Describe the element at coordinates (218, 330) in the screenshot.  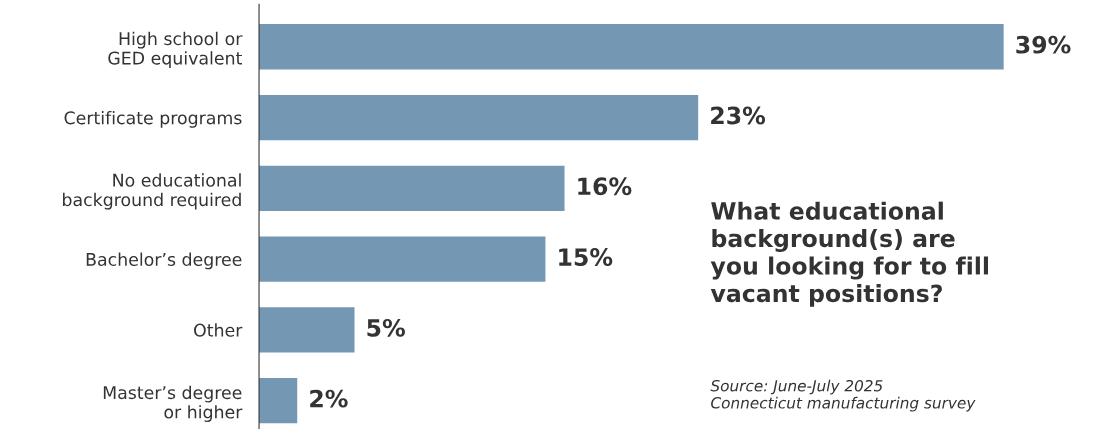
I see `y-tick-label: Other` at that location.